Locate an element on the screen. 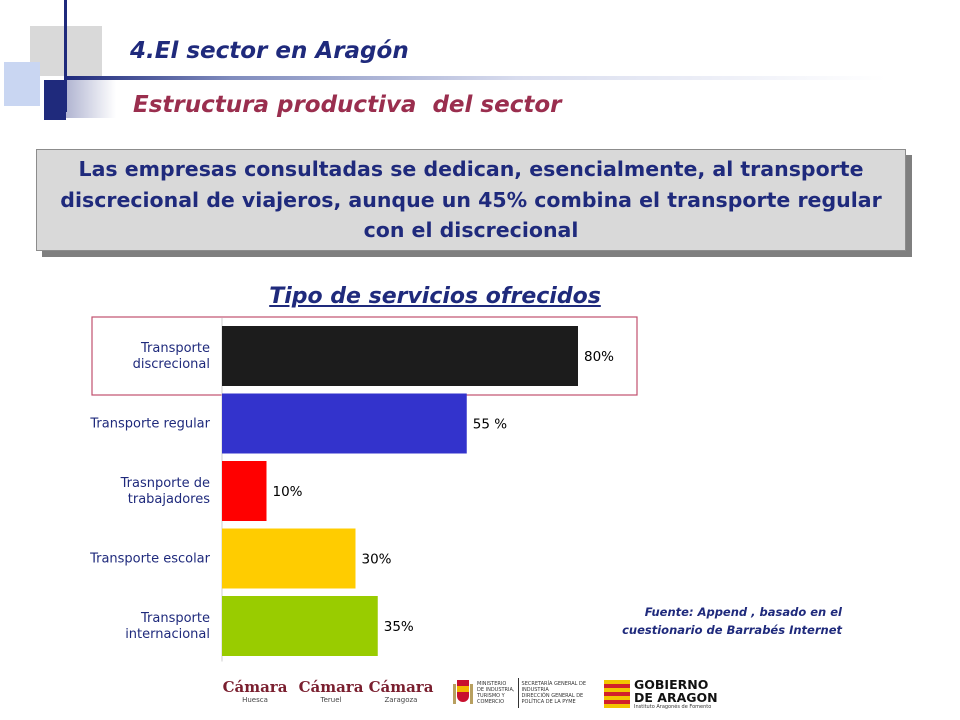 The width and height of the screenshot is (960, 720). value-label: 35% is located at coordinates (399, 627).